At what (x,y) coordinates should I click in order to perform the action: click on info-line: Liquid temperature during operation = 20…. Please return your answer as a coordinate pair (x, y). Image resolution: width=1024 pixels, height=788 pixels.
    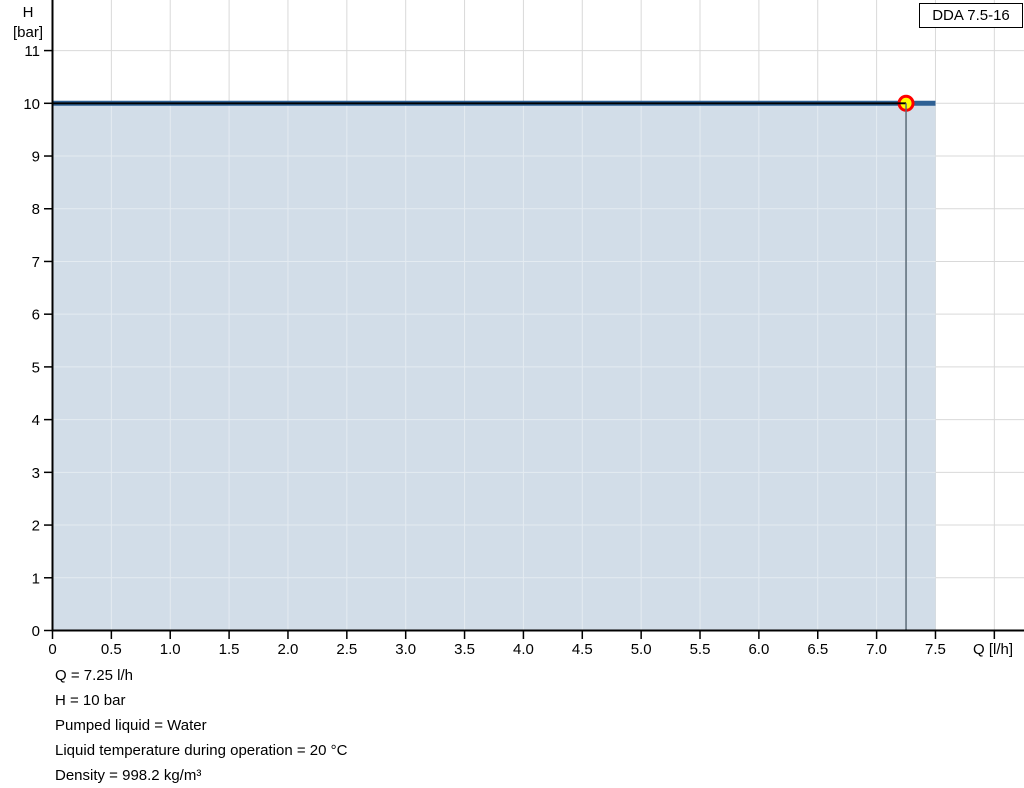
    Looking at the image, I should click on (201, 750).